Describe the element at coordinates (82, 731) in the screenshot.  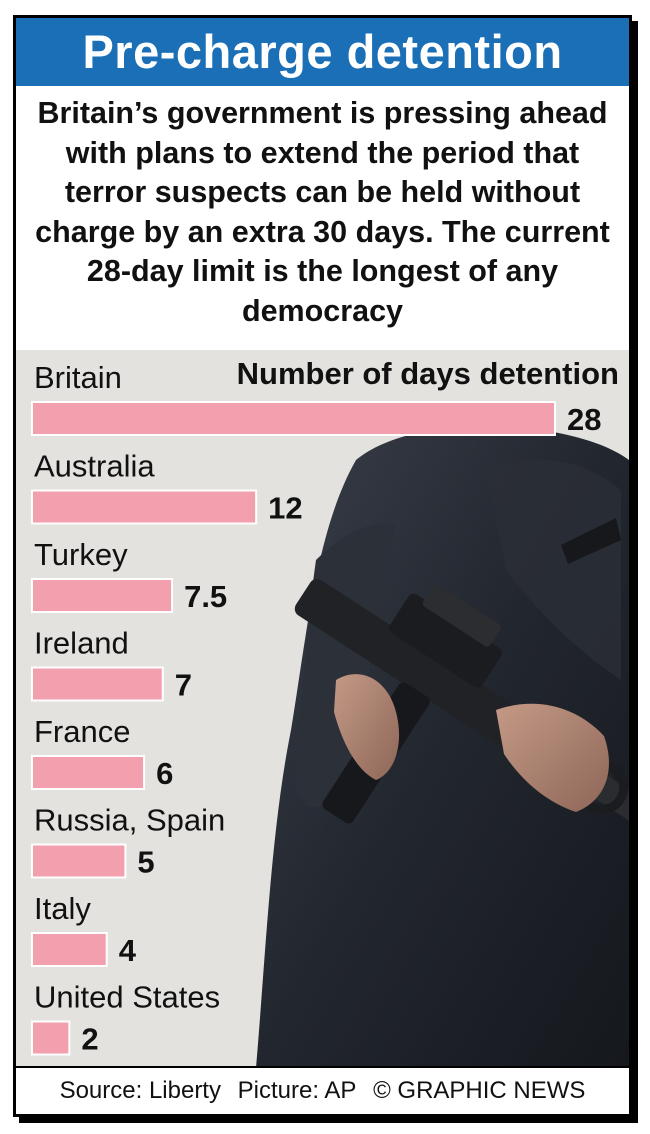
I see `category-label-france: France` at that location.